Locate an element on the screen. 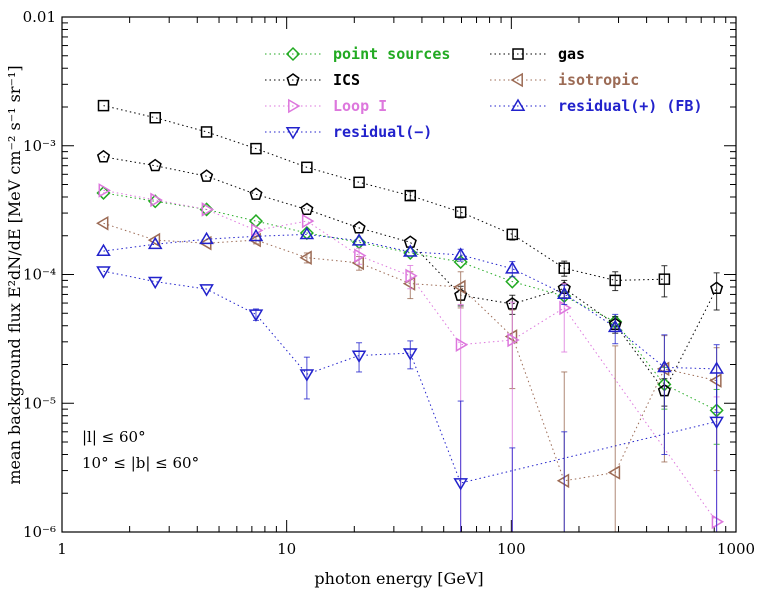 The height and width of the screenshot is (591, 758). y-tick-label: 10⁻⁵ is located at coordinates (39, 403).